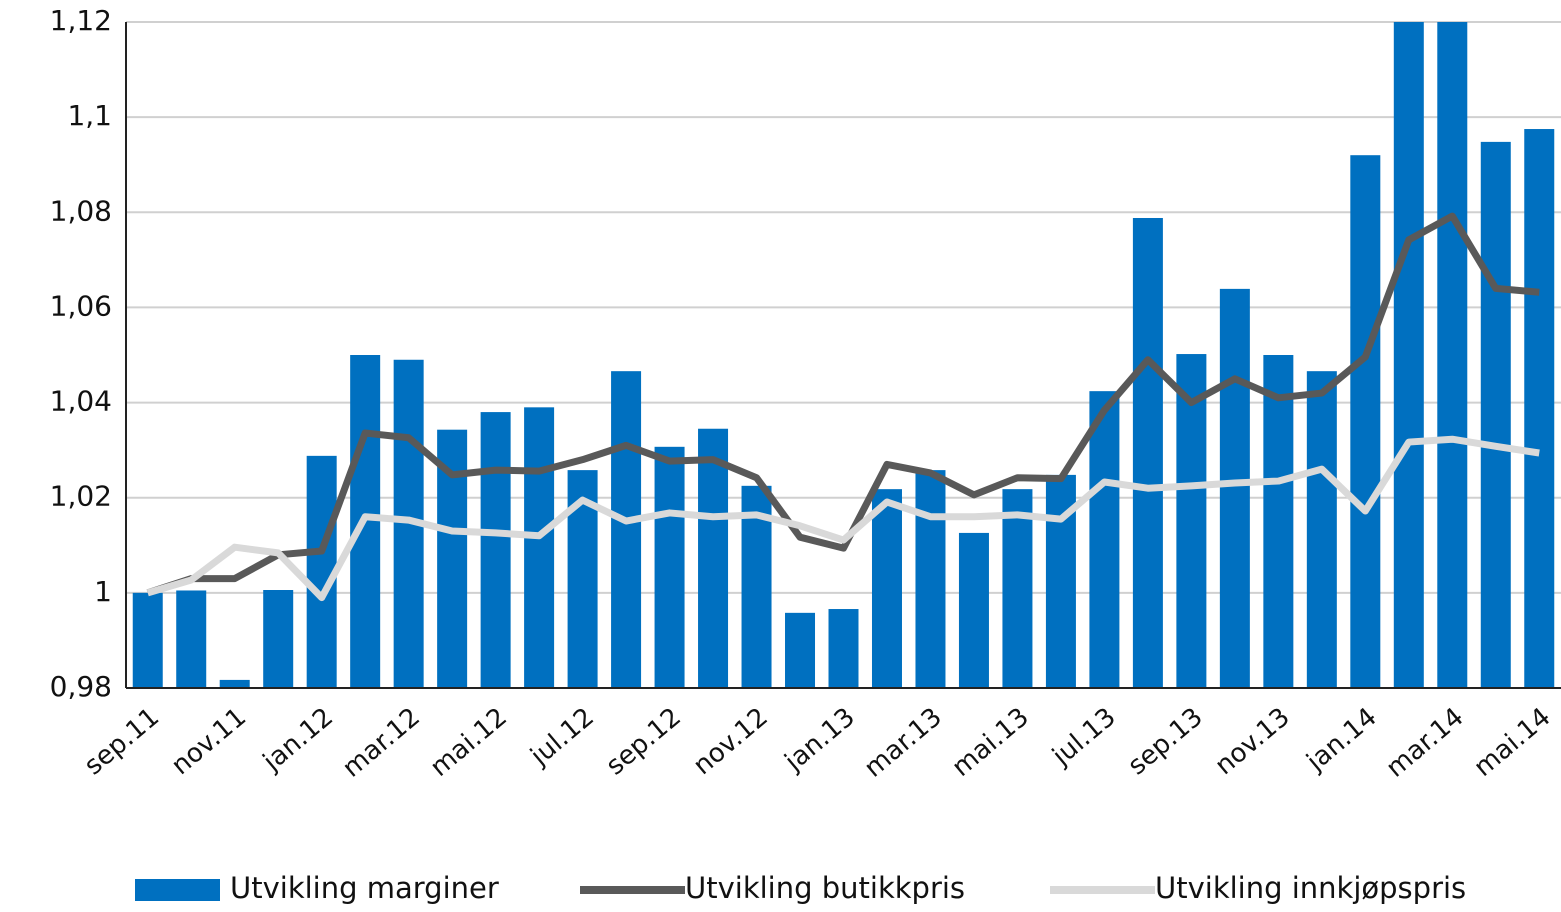 This screenshot has height=912, width=1561. I want to click on x-tick-label: nov.11, so click(209, 741).